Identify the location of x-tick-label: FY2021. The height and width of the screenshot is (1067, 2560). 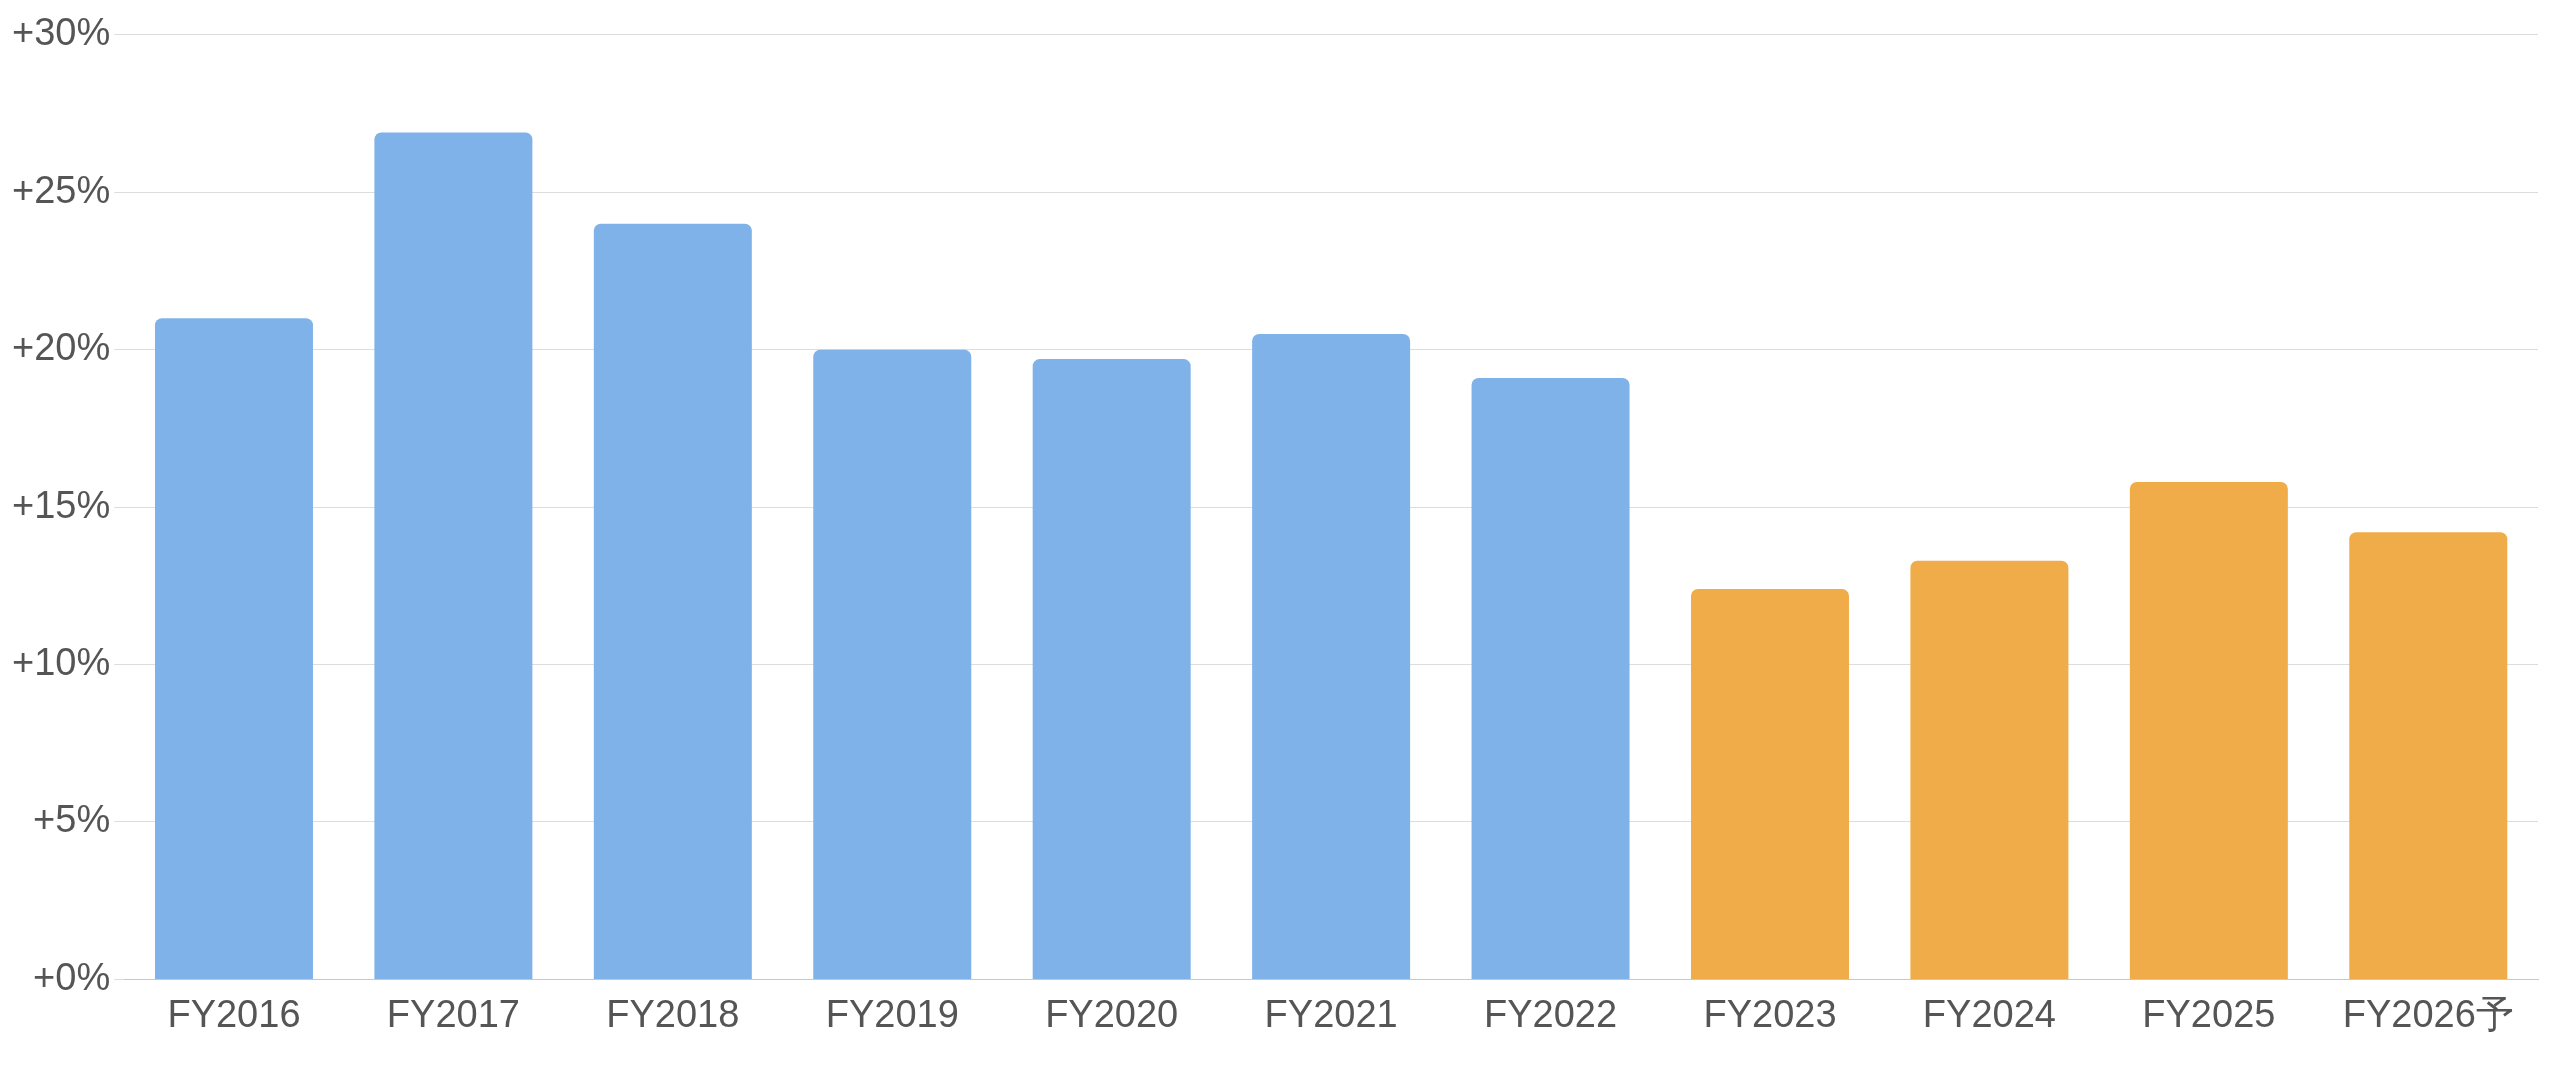
(1331, 1013).